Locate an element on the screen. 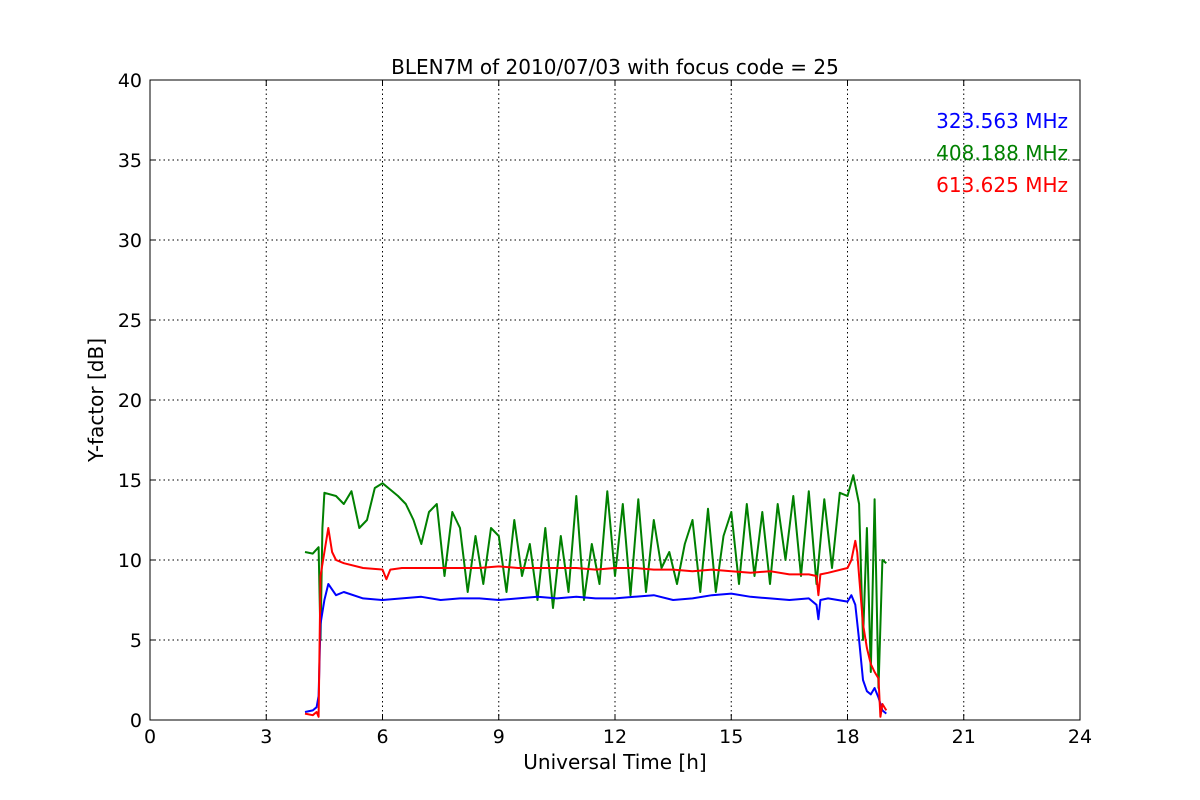  y-axis-label: Y-factor [dB] is located at coordinates (96, 400).